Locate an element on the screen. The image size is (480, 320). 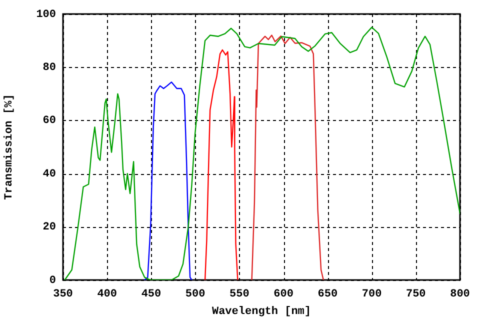
x-tick-label: 600 is located at coordinates (284, 294).